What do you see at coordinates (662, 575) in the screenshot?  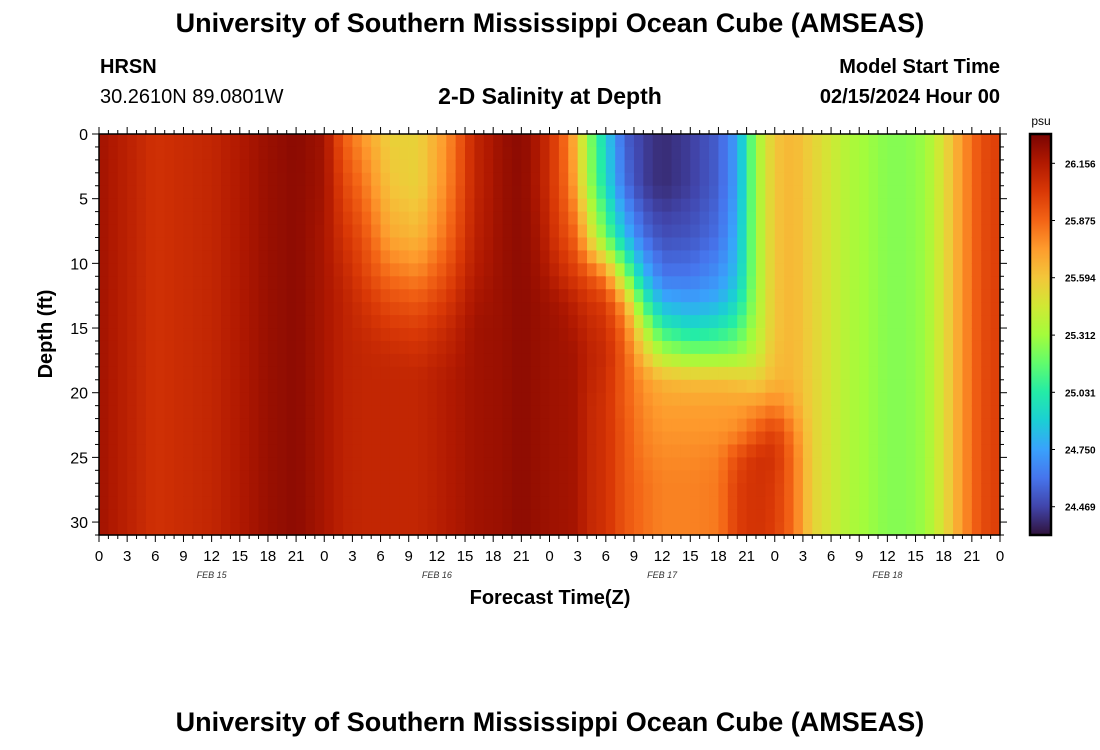 I see `x-date-label: FEB 17` at bounding box center [662, 575].